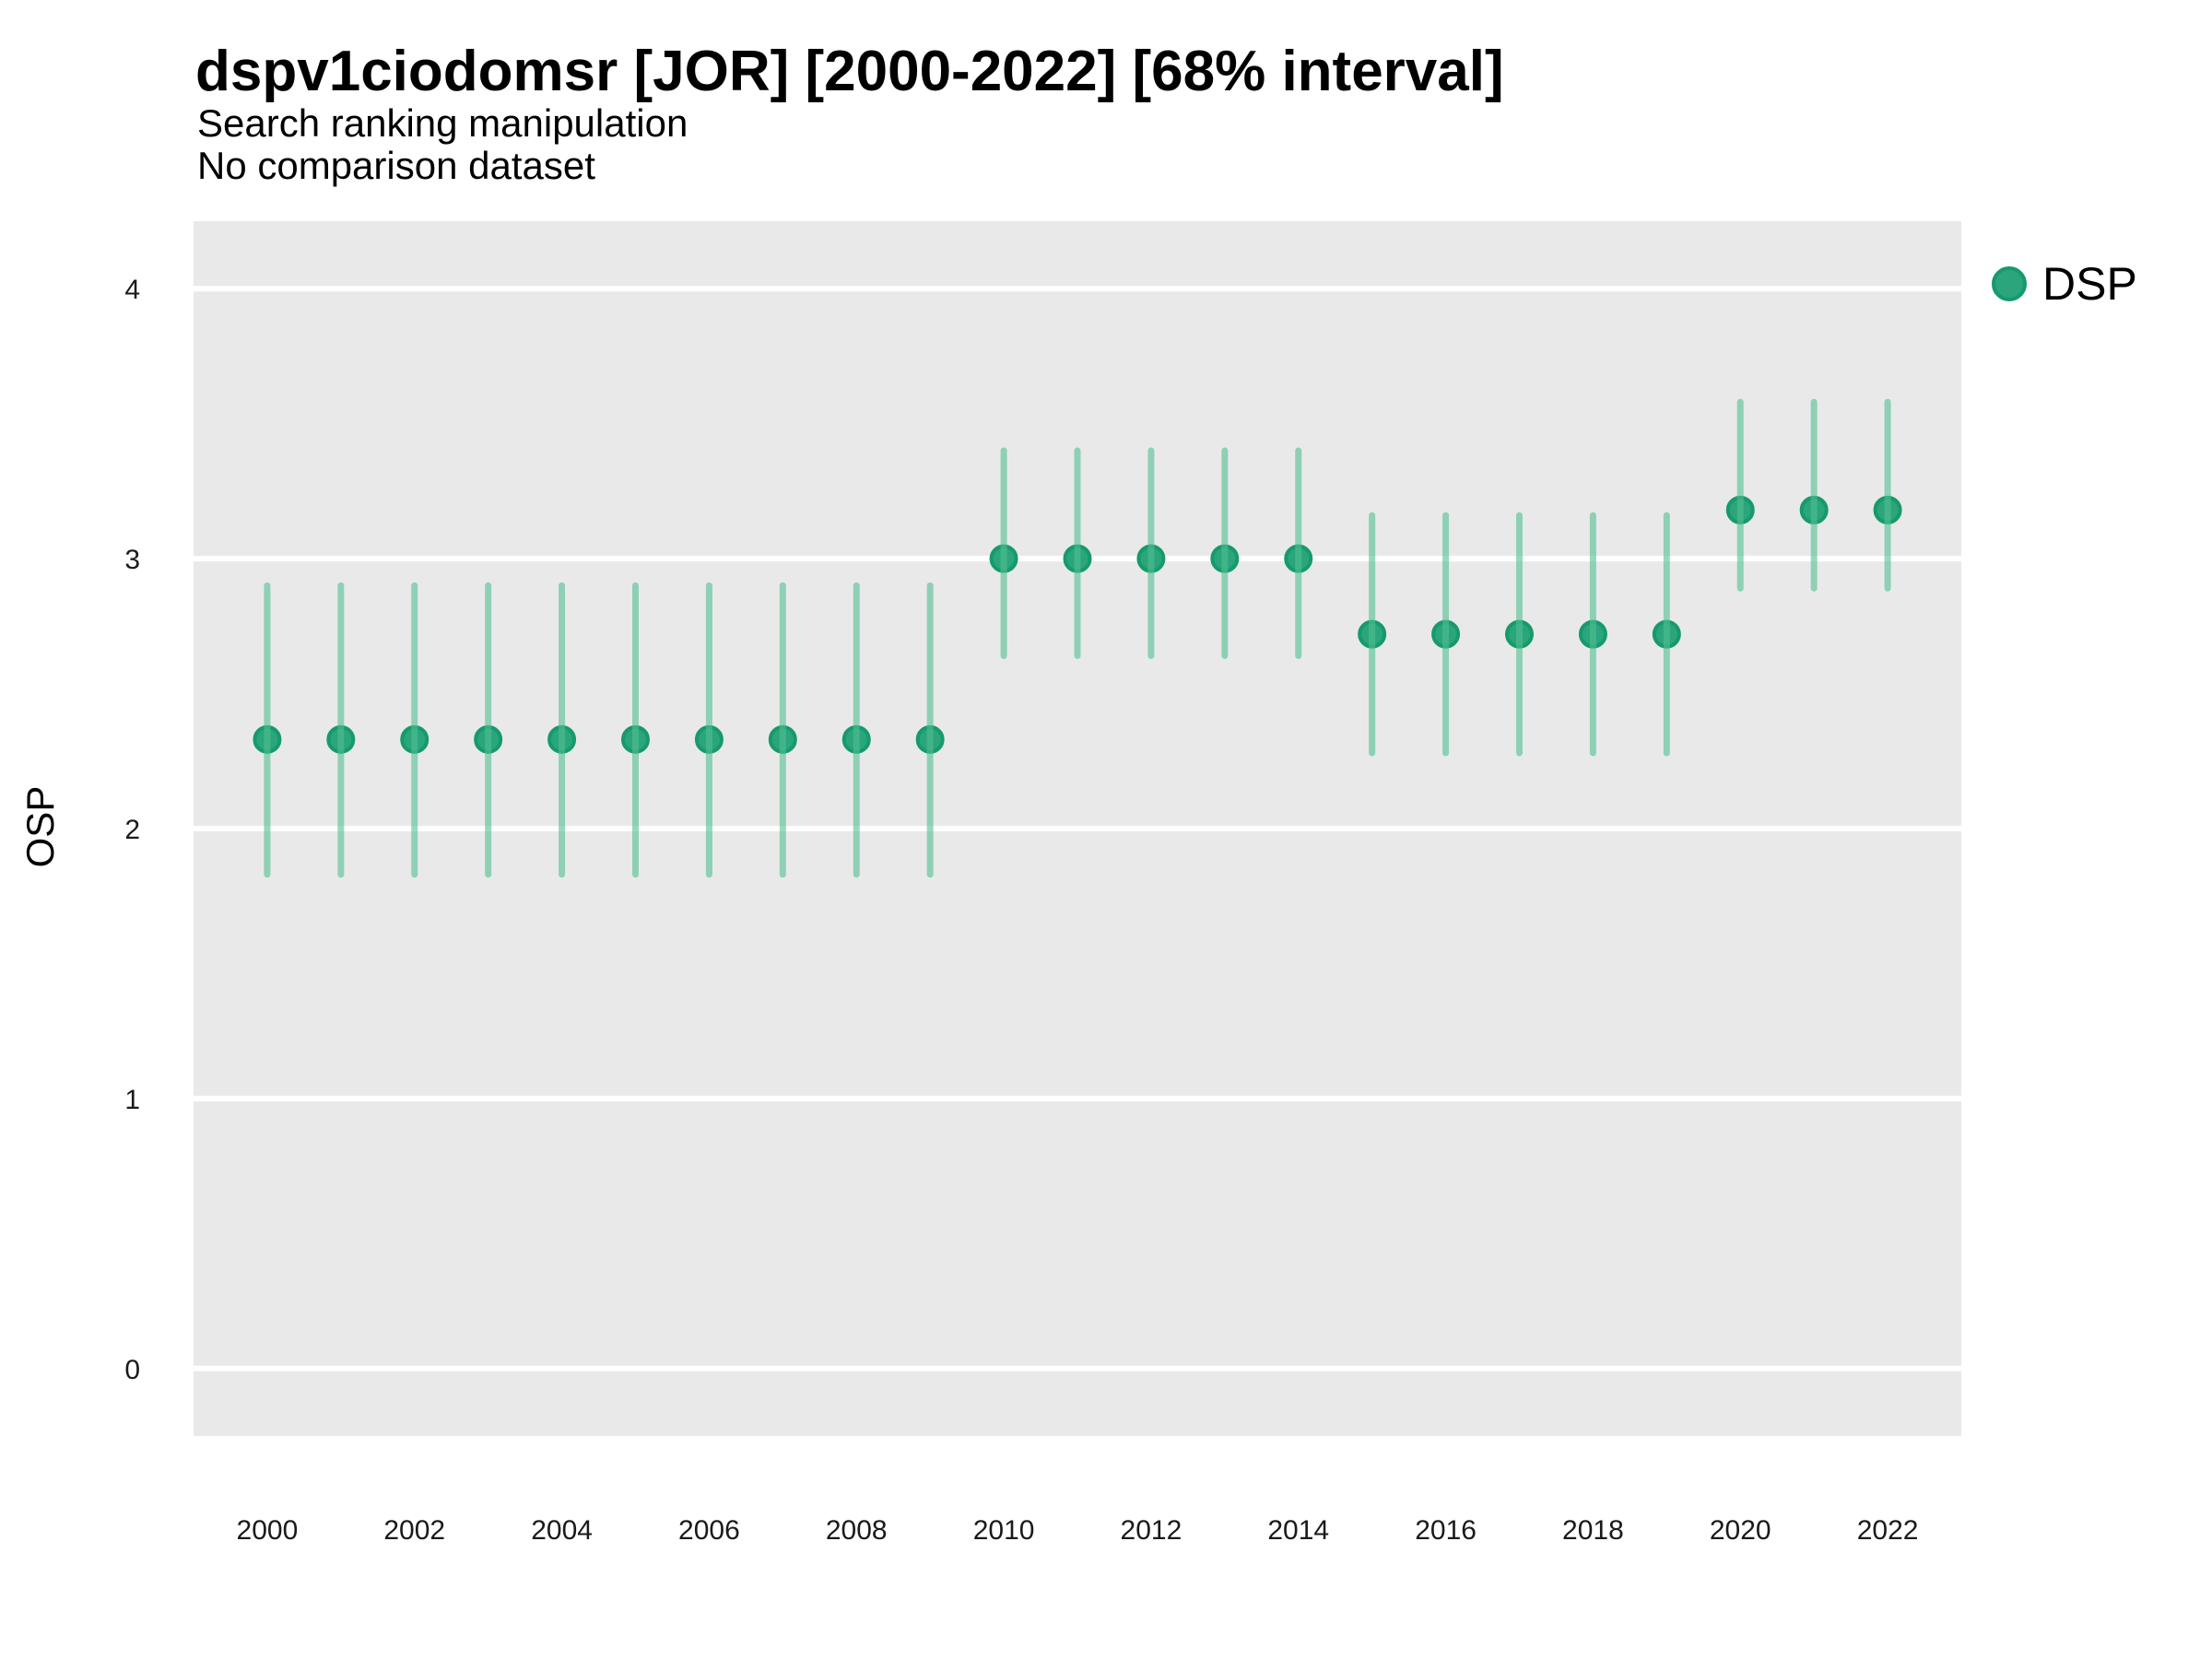  What do you see at coordinates (132, 560) in the screenshot?
I see `y-tick-label-3: 3` at bounding box center [132, 560].